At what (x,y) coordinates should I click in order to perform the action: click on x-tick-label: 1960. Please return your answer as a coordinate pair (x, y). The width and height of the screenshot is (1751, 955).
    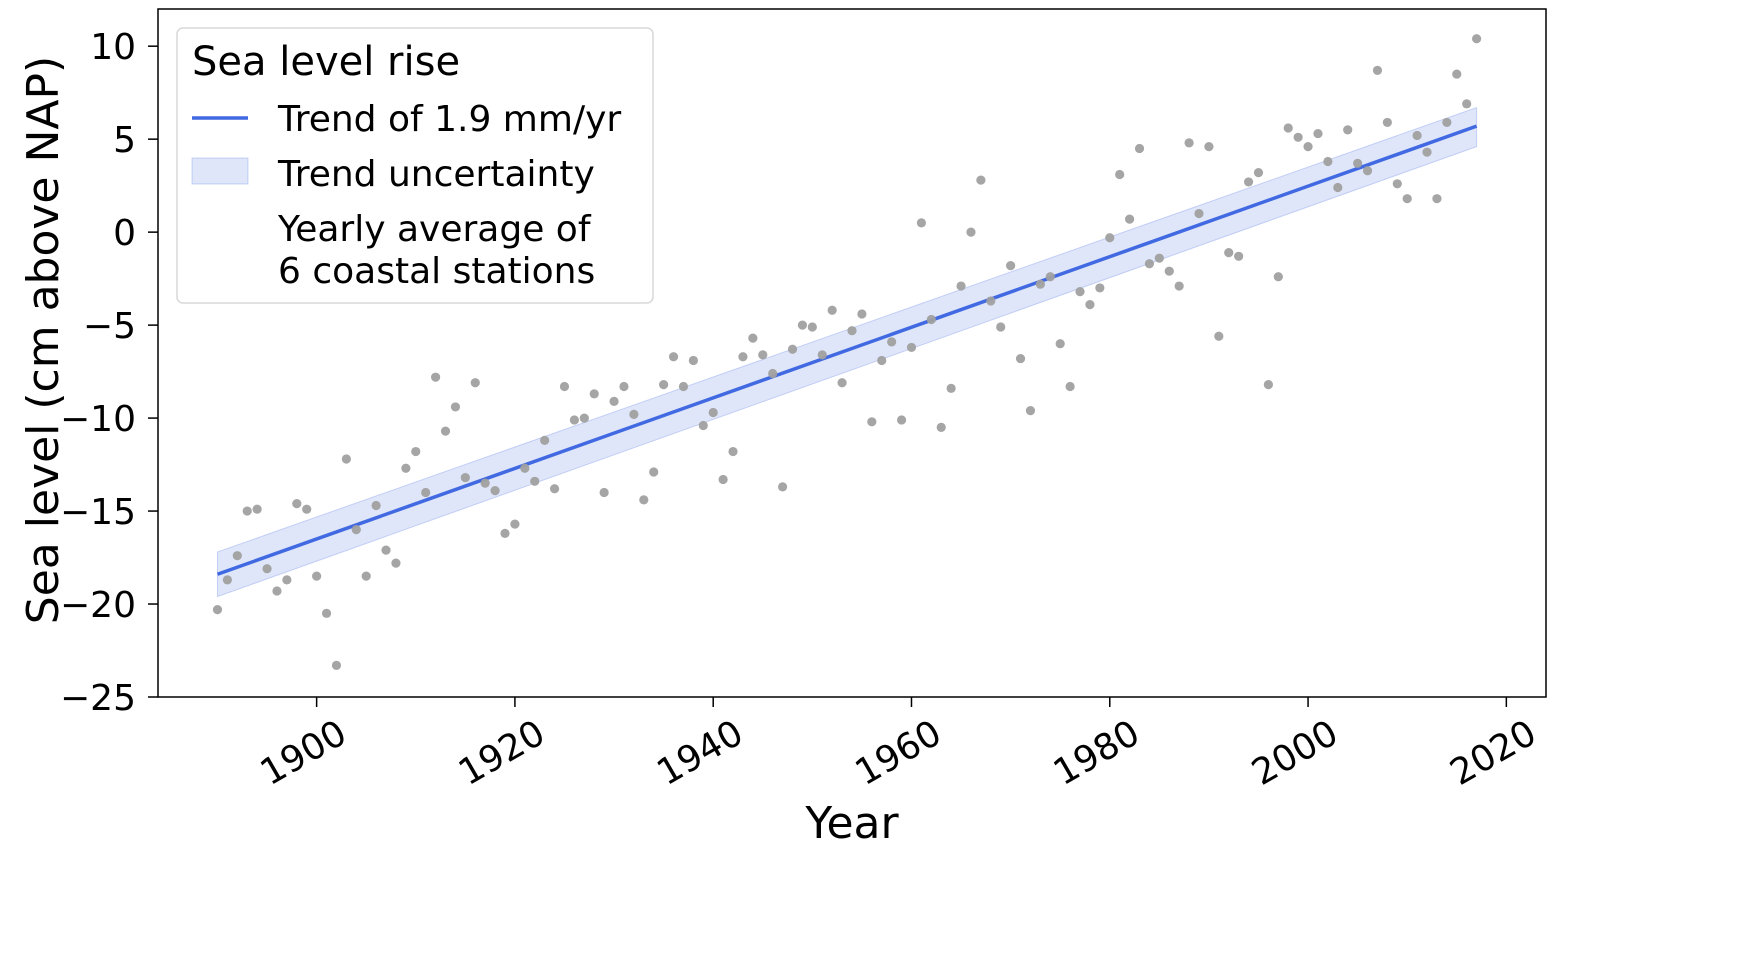
    Looking at the image, I should click on (899, 753).